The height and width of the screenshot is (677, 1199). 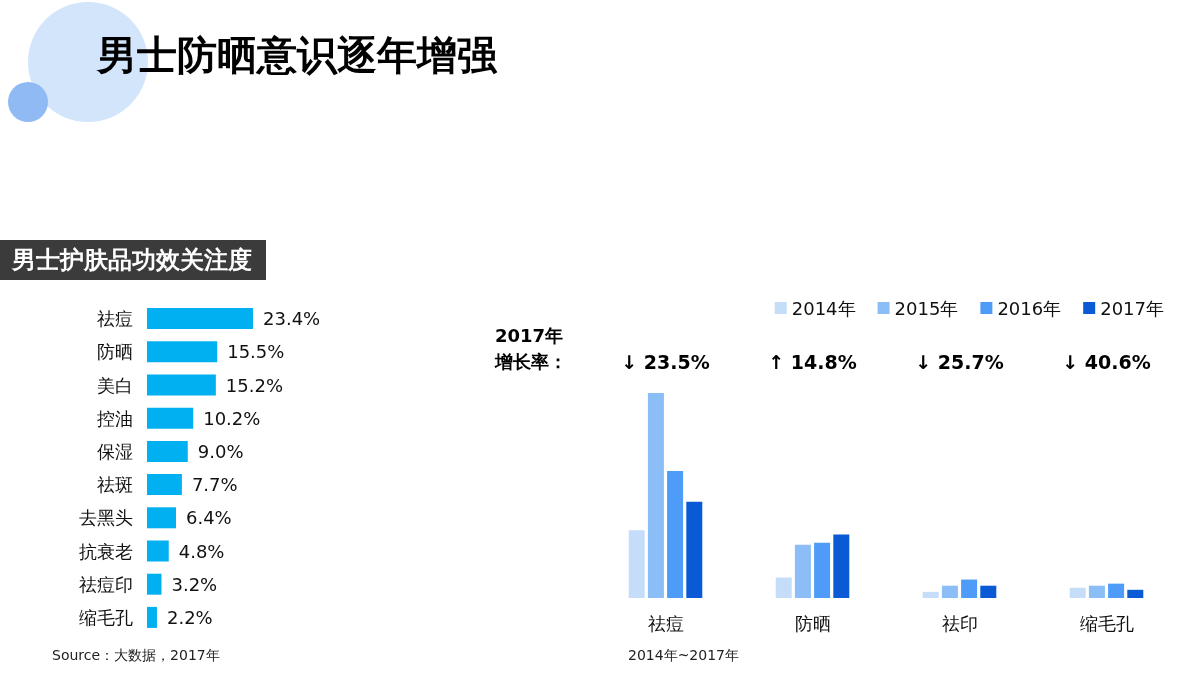 What do you see at coordinates (530, 348) in the screenshot?
I see `text: 2017年增长率：` at bounding box center [530, 348].